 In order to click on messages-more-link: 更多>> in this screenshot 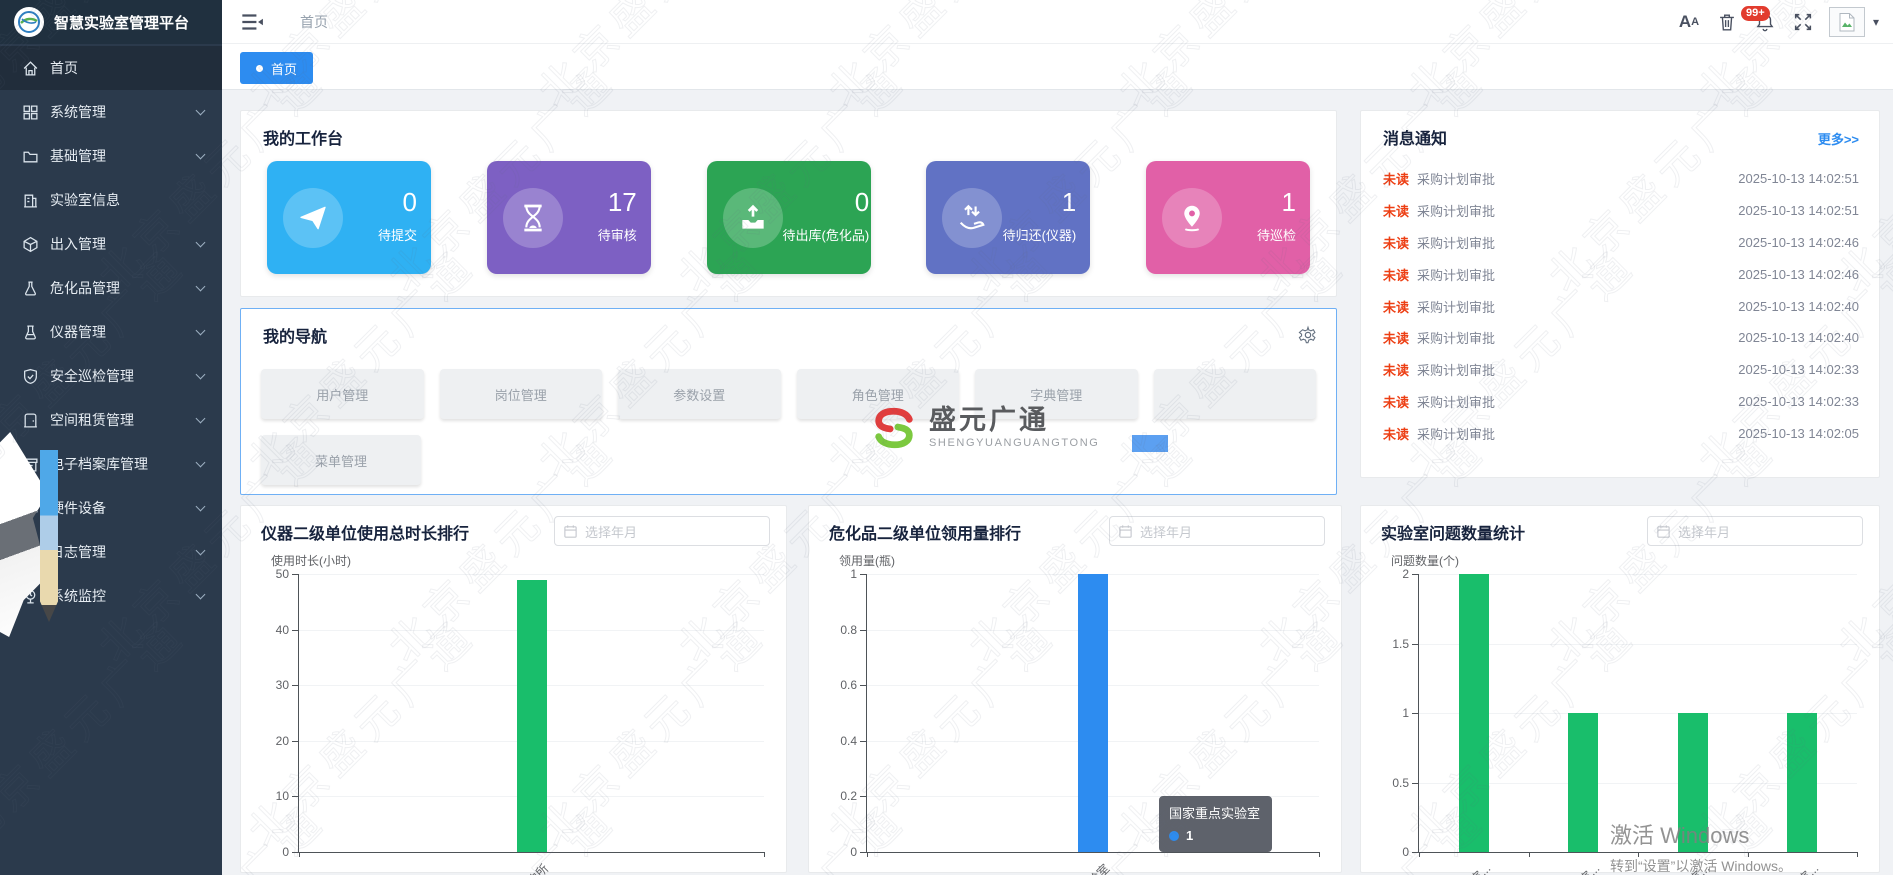, I will do `click(1838, 139)`.